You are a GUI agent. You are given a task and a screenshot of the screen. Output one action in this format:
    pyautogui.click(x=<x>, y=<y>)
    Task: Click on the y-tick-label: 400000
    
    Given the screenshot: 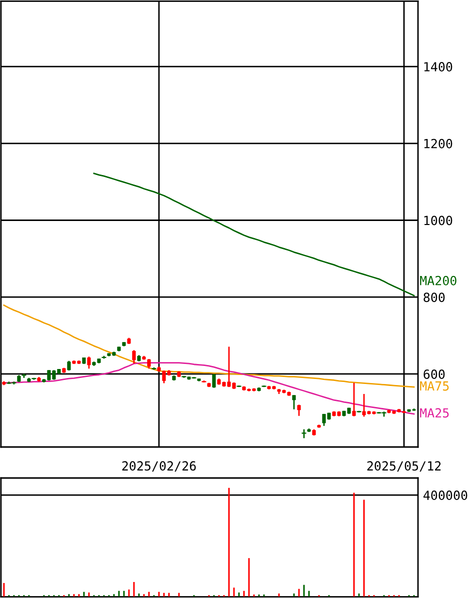 What is the action you would take?
    pyautogui.click(x=445, y=495)
    